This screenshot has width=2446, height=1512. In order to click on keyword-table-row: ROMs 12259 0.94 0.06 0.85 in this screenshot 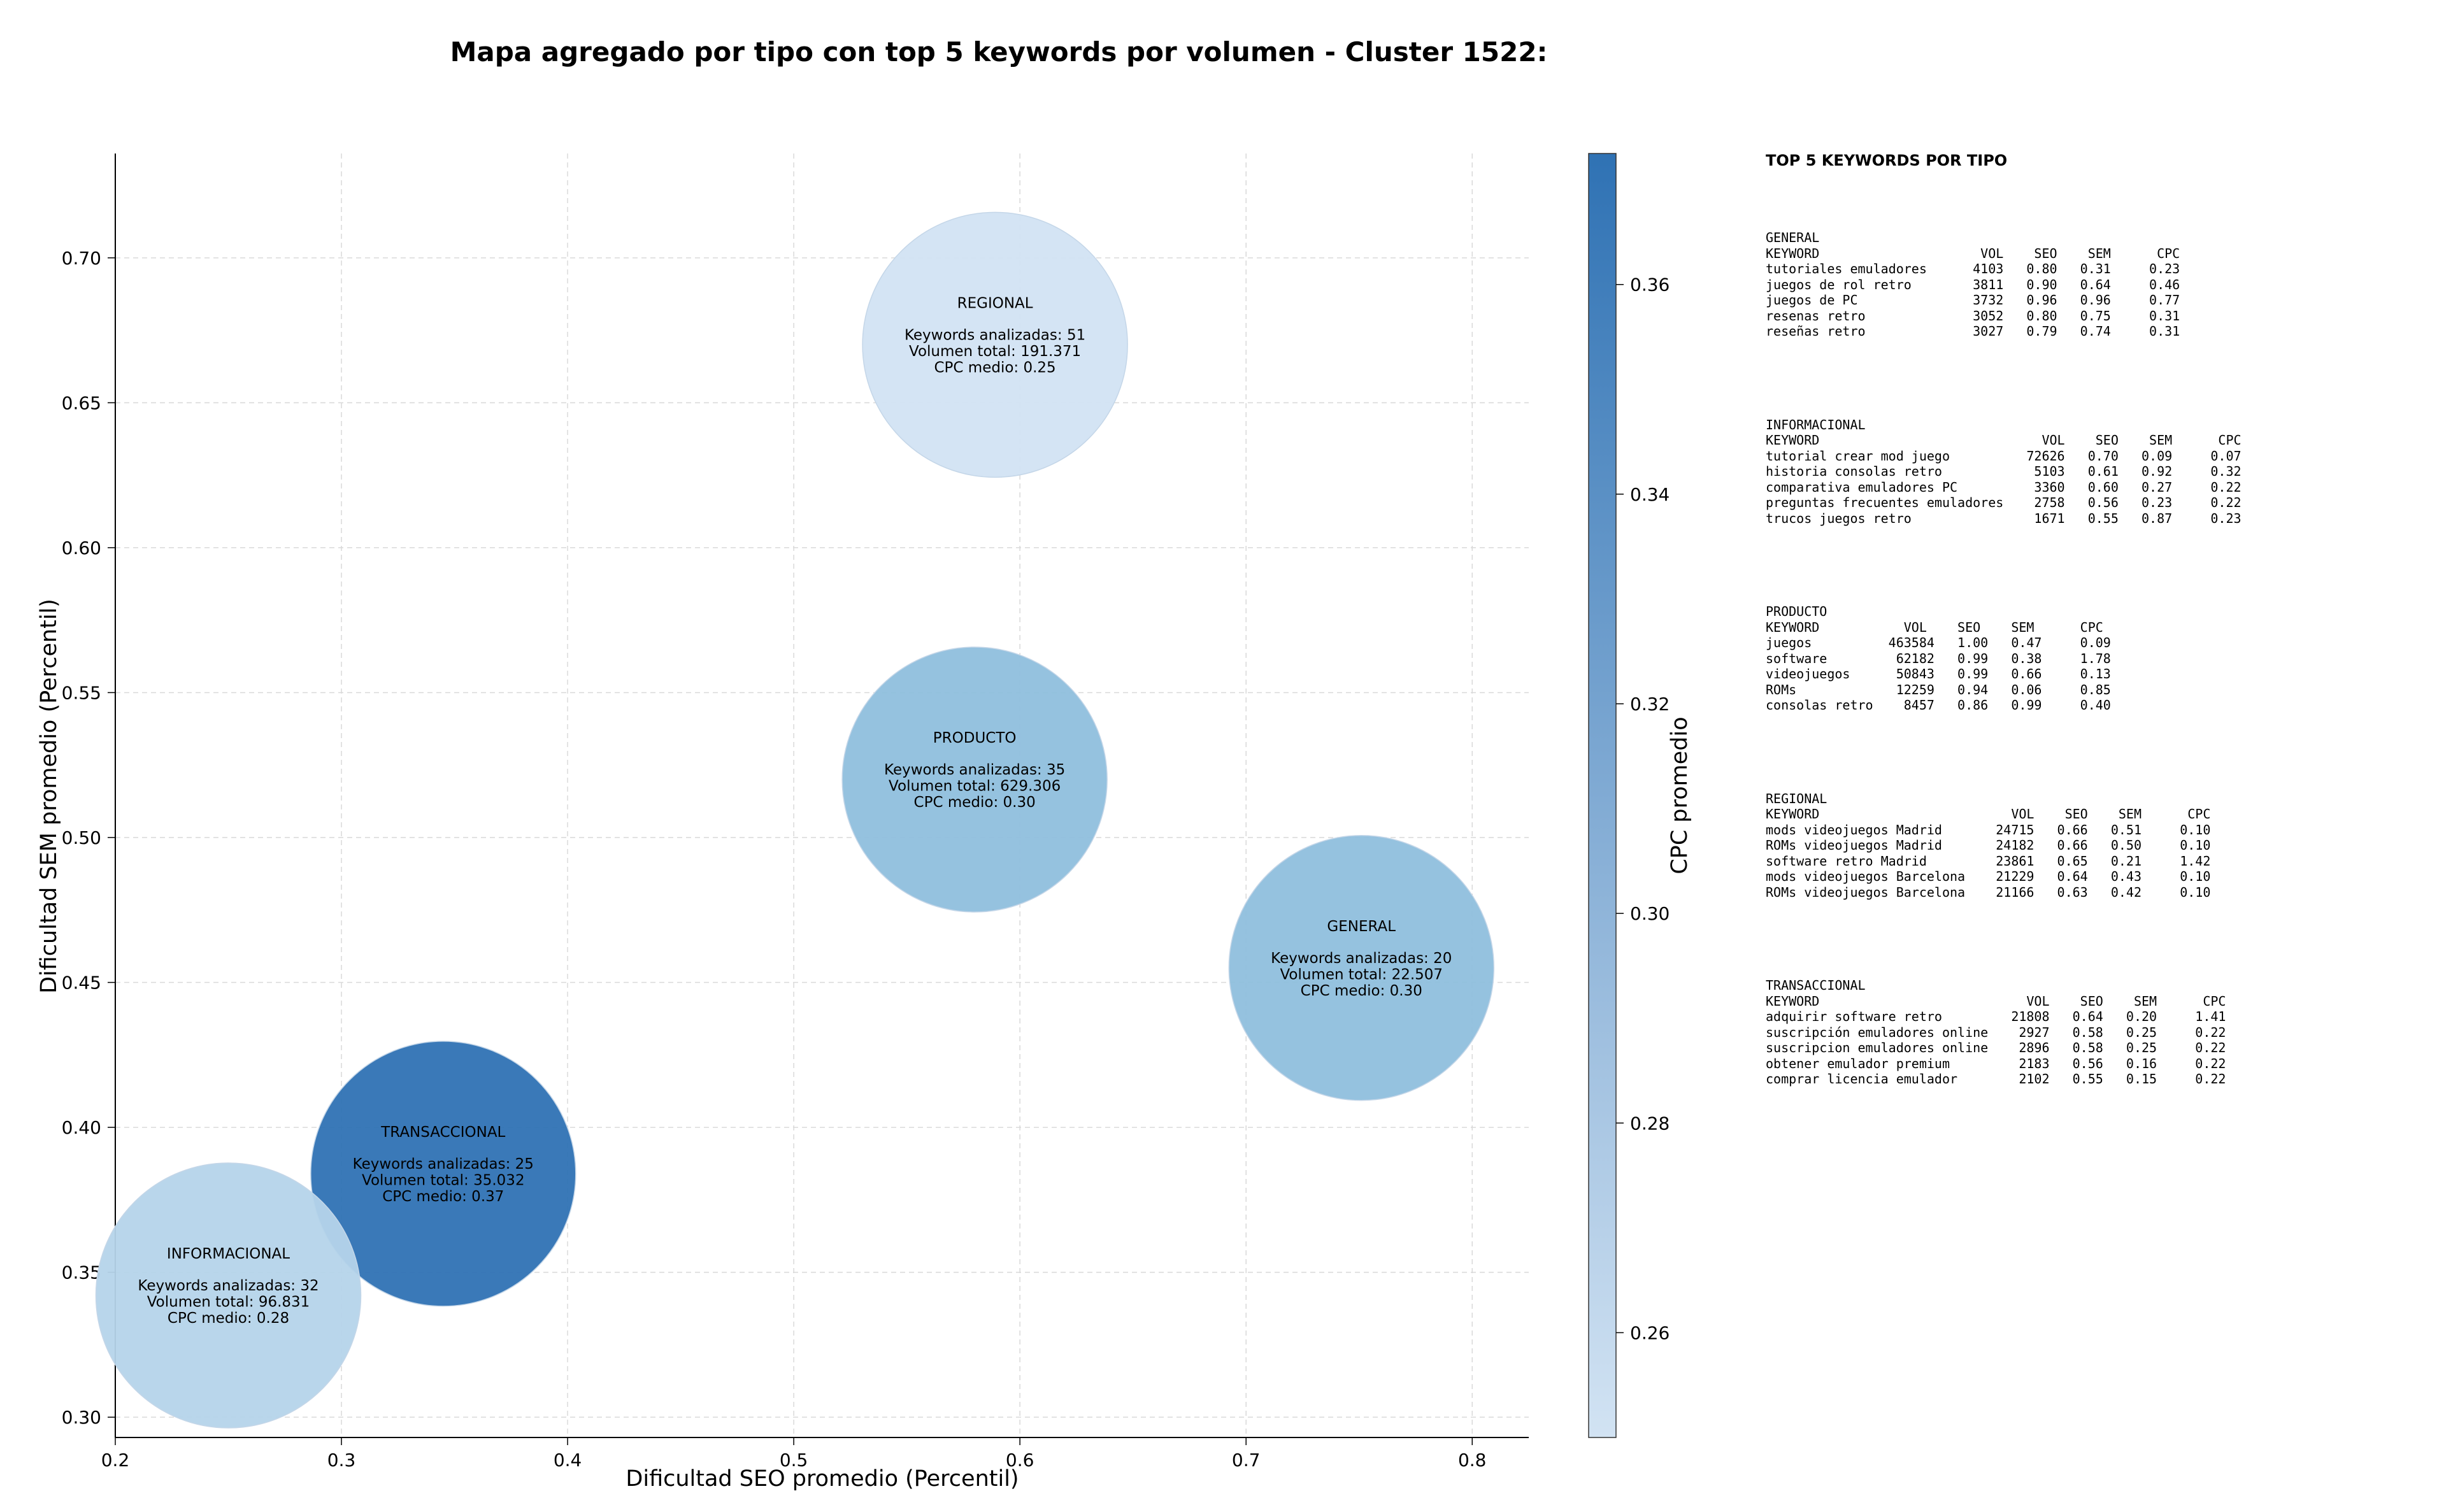, I will do `click(1938, 689)`.